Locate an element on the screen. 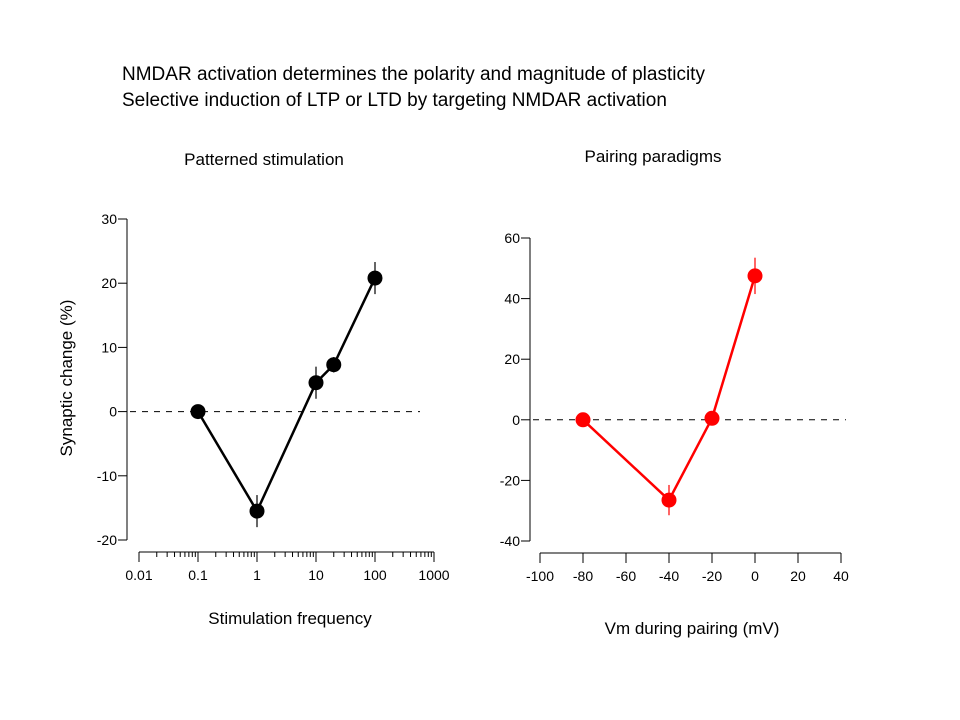 This screenshot has height=720, width=960. left-y-tick-label: -10 is located at coordinates (107, 476).